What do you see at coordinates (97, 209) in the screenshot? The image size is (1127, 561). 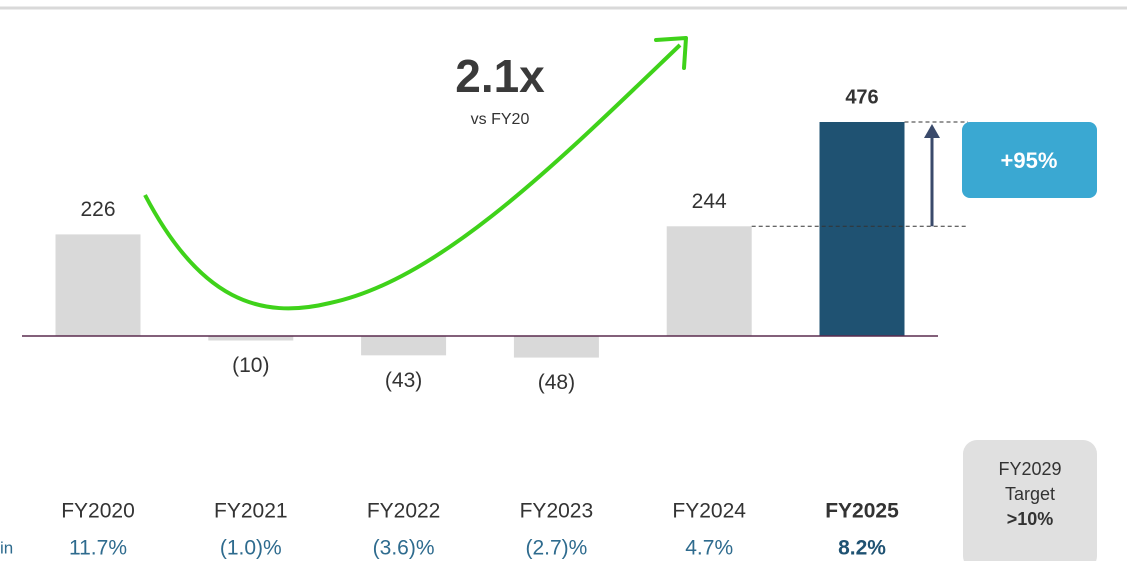 I see `value-label: 226` at bounding box center [97, 209].